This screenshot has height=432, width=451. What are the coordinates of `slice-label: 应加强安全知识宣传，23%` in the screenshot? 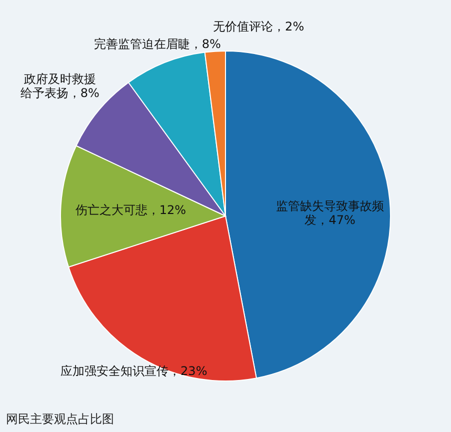 It's located at (134, 371).